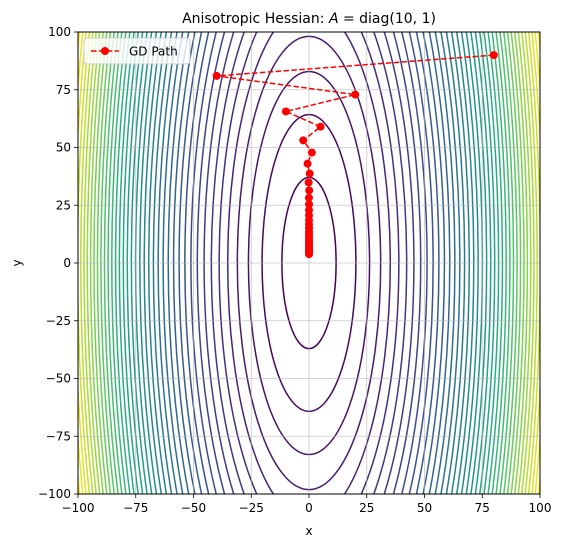 This screenshot has width=562, height=547. I want to click on x-tick-label: 75, so click(482, 508).